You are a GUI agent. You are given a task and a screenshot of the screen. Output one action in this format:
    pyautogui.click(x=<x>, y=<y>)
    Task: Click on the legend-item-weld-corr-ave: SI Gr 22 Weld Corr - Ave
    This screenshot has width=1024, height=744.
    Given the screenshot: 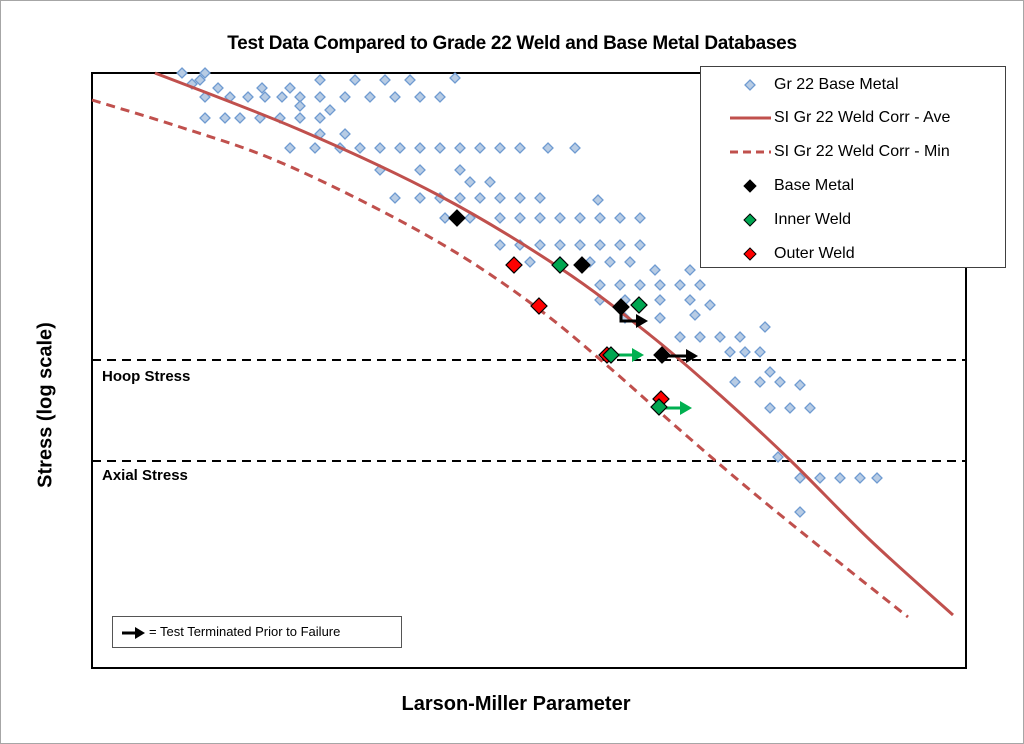 What is the action you would take?
    pyautogui.click(x=853, y=118)
    